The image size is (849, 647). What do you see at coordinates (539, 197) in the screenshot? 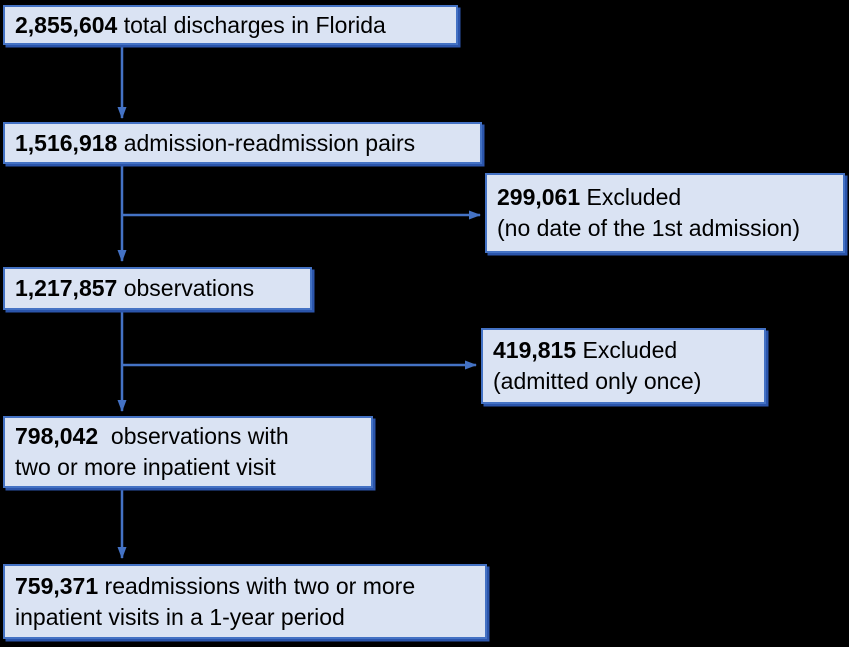
I see `node-count: 299,061` at bounding box center [539, 197].